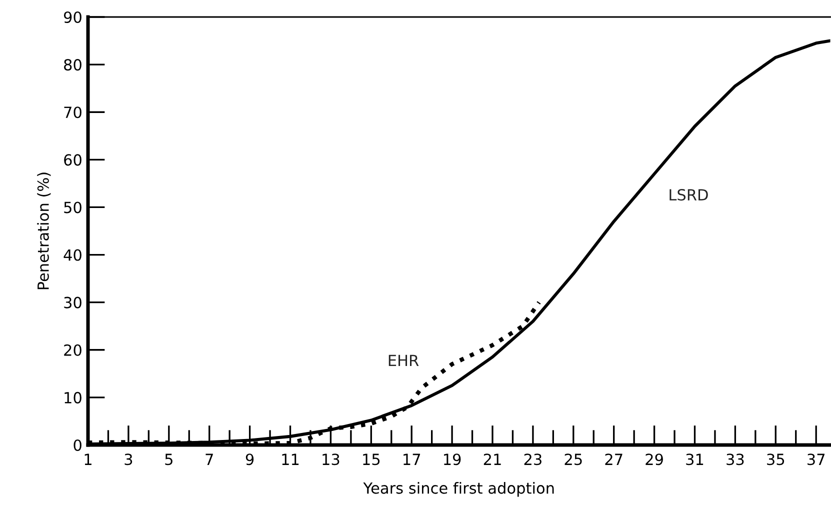  I want to click on x-tick-label: 17, so click(412, 459).